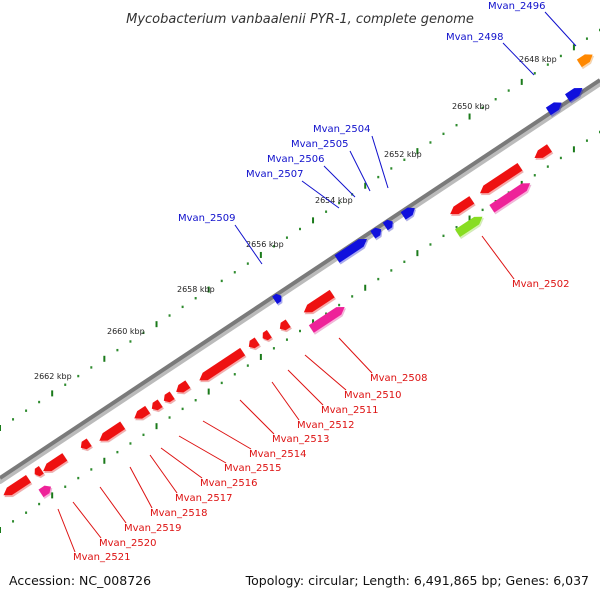 This screenshot has width=600, height=600. I want to click on gene-mvan-2496-body, so click(584, 61).